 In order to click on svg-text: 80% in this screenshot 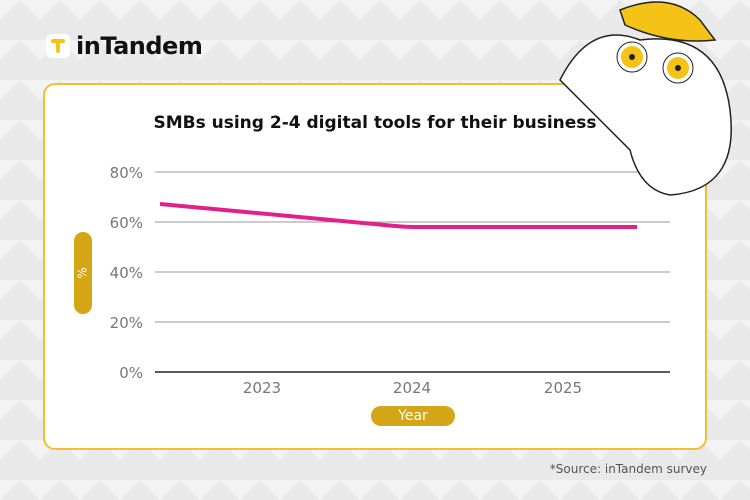, I will do `click(126, 173)`.